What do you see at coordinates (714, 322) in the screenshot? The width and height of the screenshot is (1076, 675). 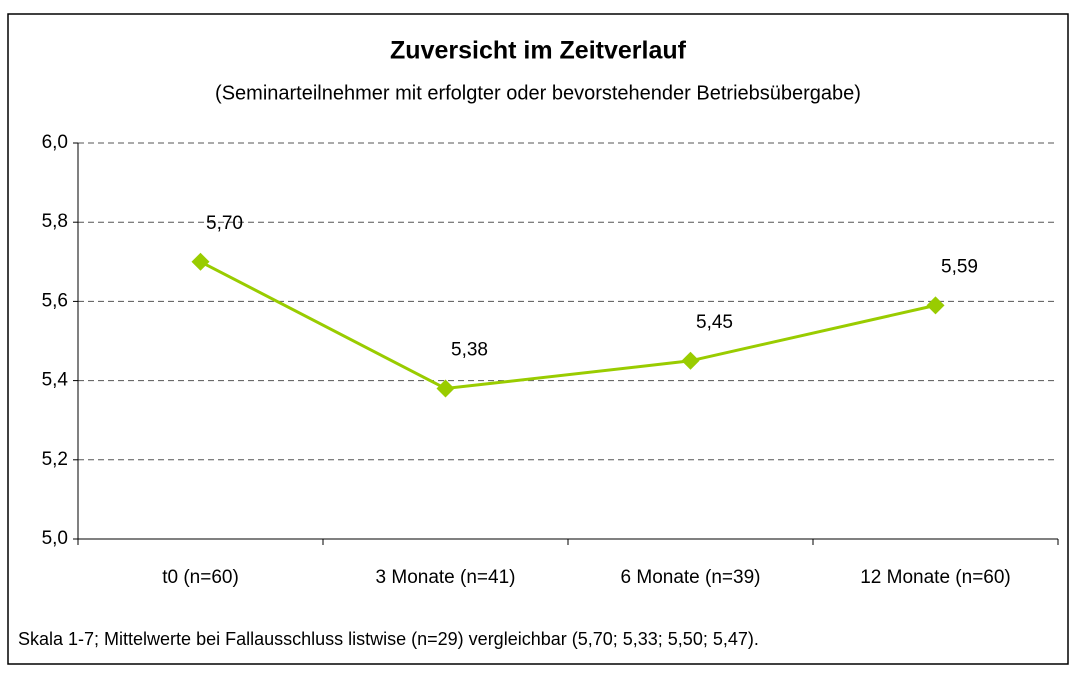 I see `data-label: 5,45` at bounding box center [714, 322].